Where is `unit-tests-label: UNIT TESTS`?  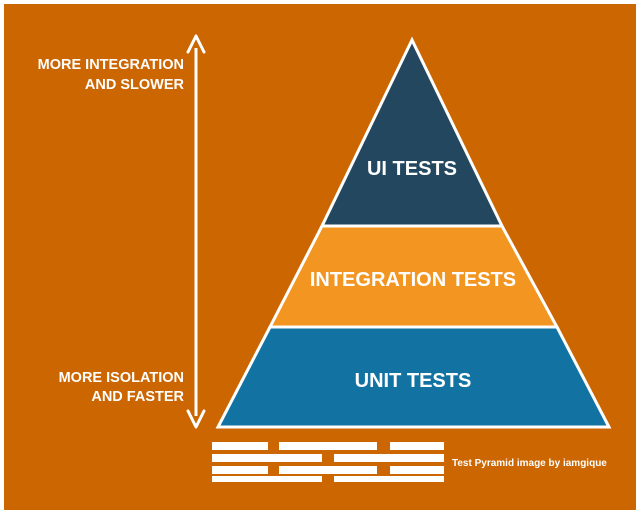
unit-tests-label: UNIT TESTS is located at coordinates (413, 381).